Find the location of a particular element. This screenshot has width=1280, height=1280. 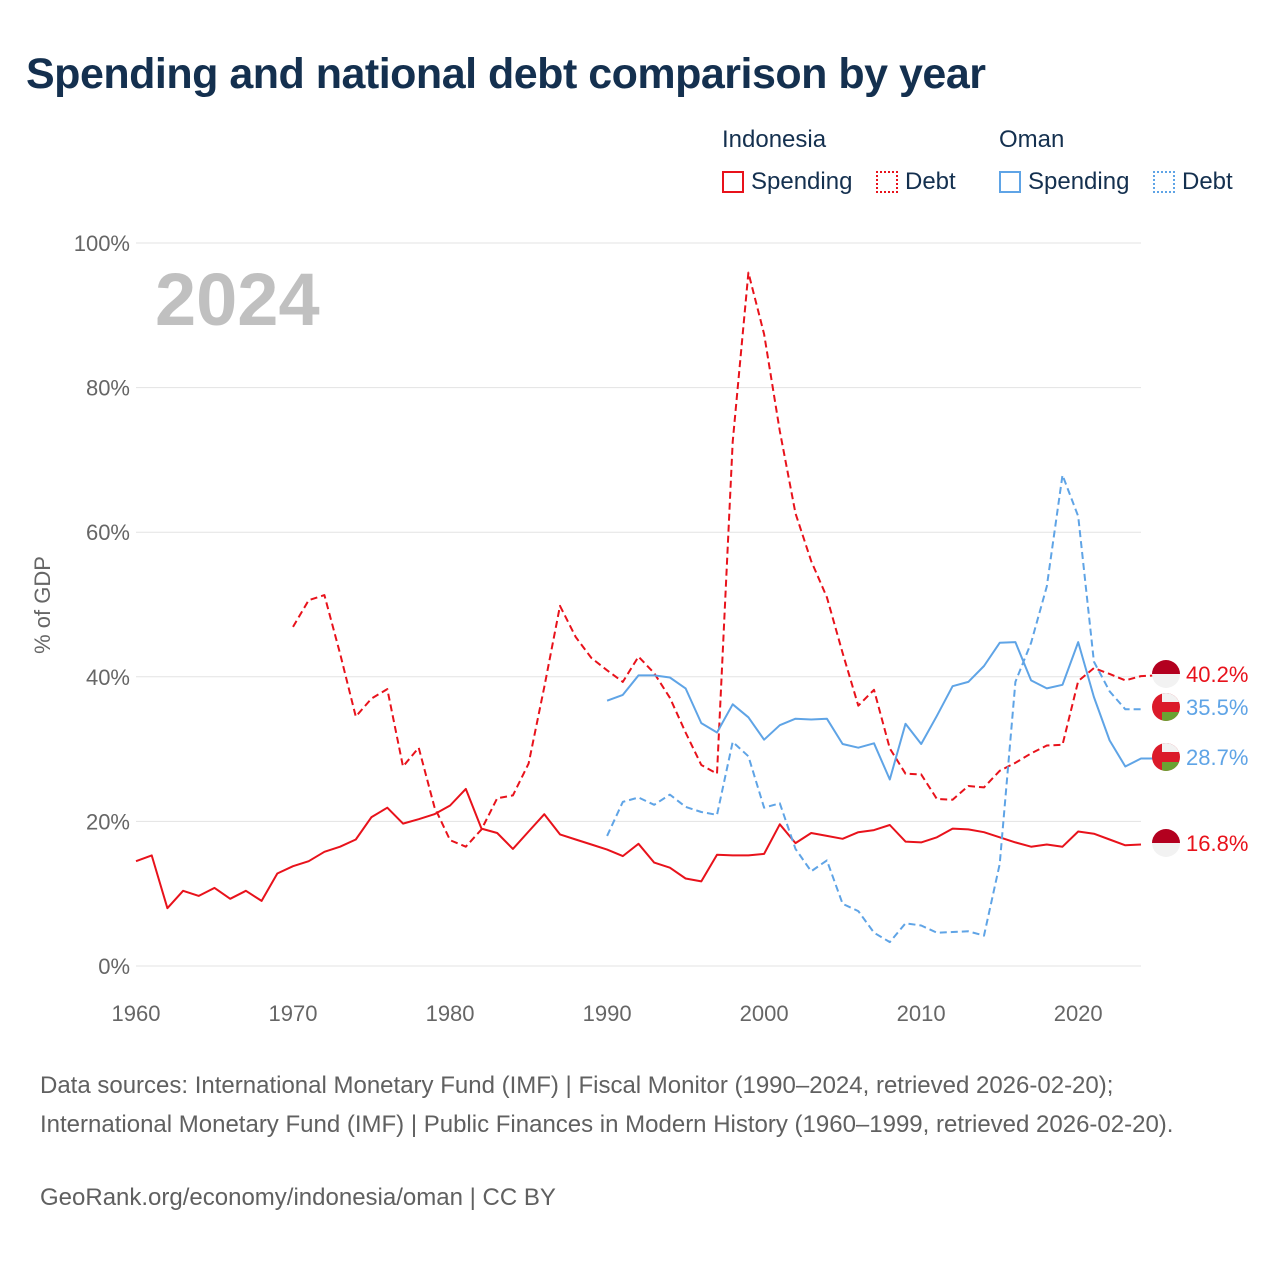

y-tick-label: 20% is located at coordinates (108, 821).